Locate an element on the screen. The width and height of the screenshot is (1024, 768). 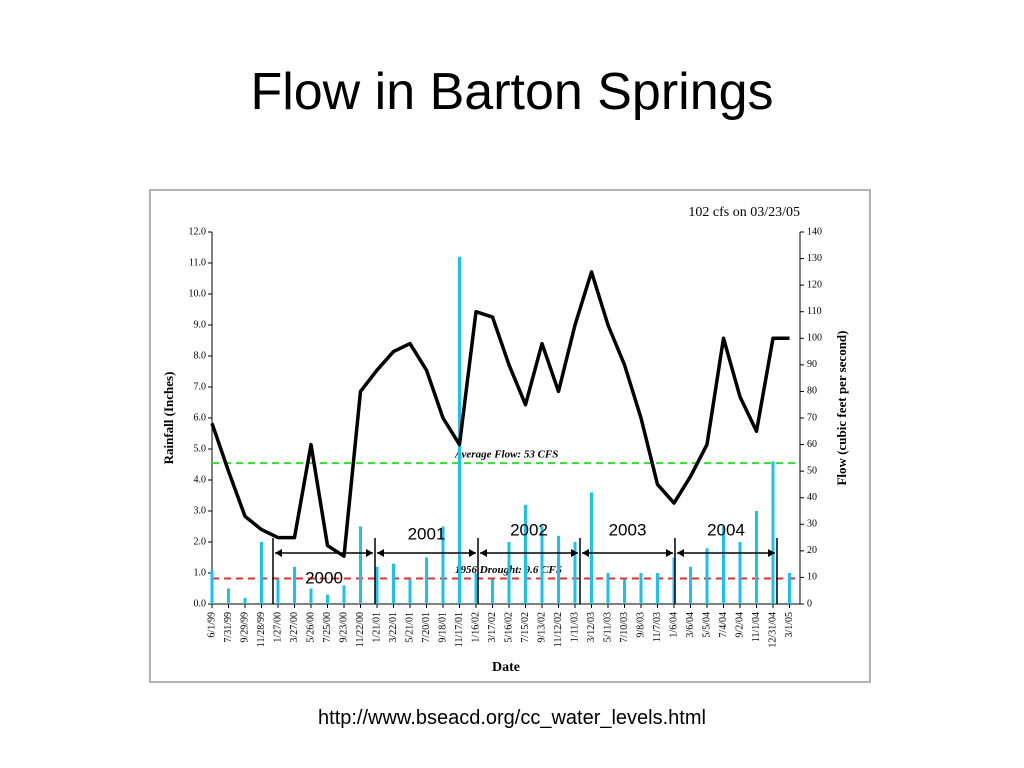
y-axis-title: Rainfall (Inches) is located at coordinates (168, 418).